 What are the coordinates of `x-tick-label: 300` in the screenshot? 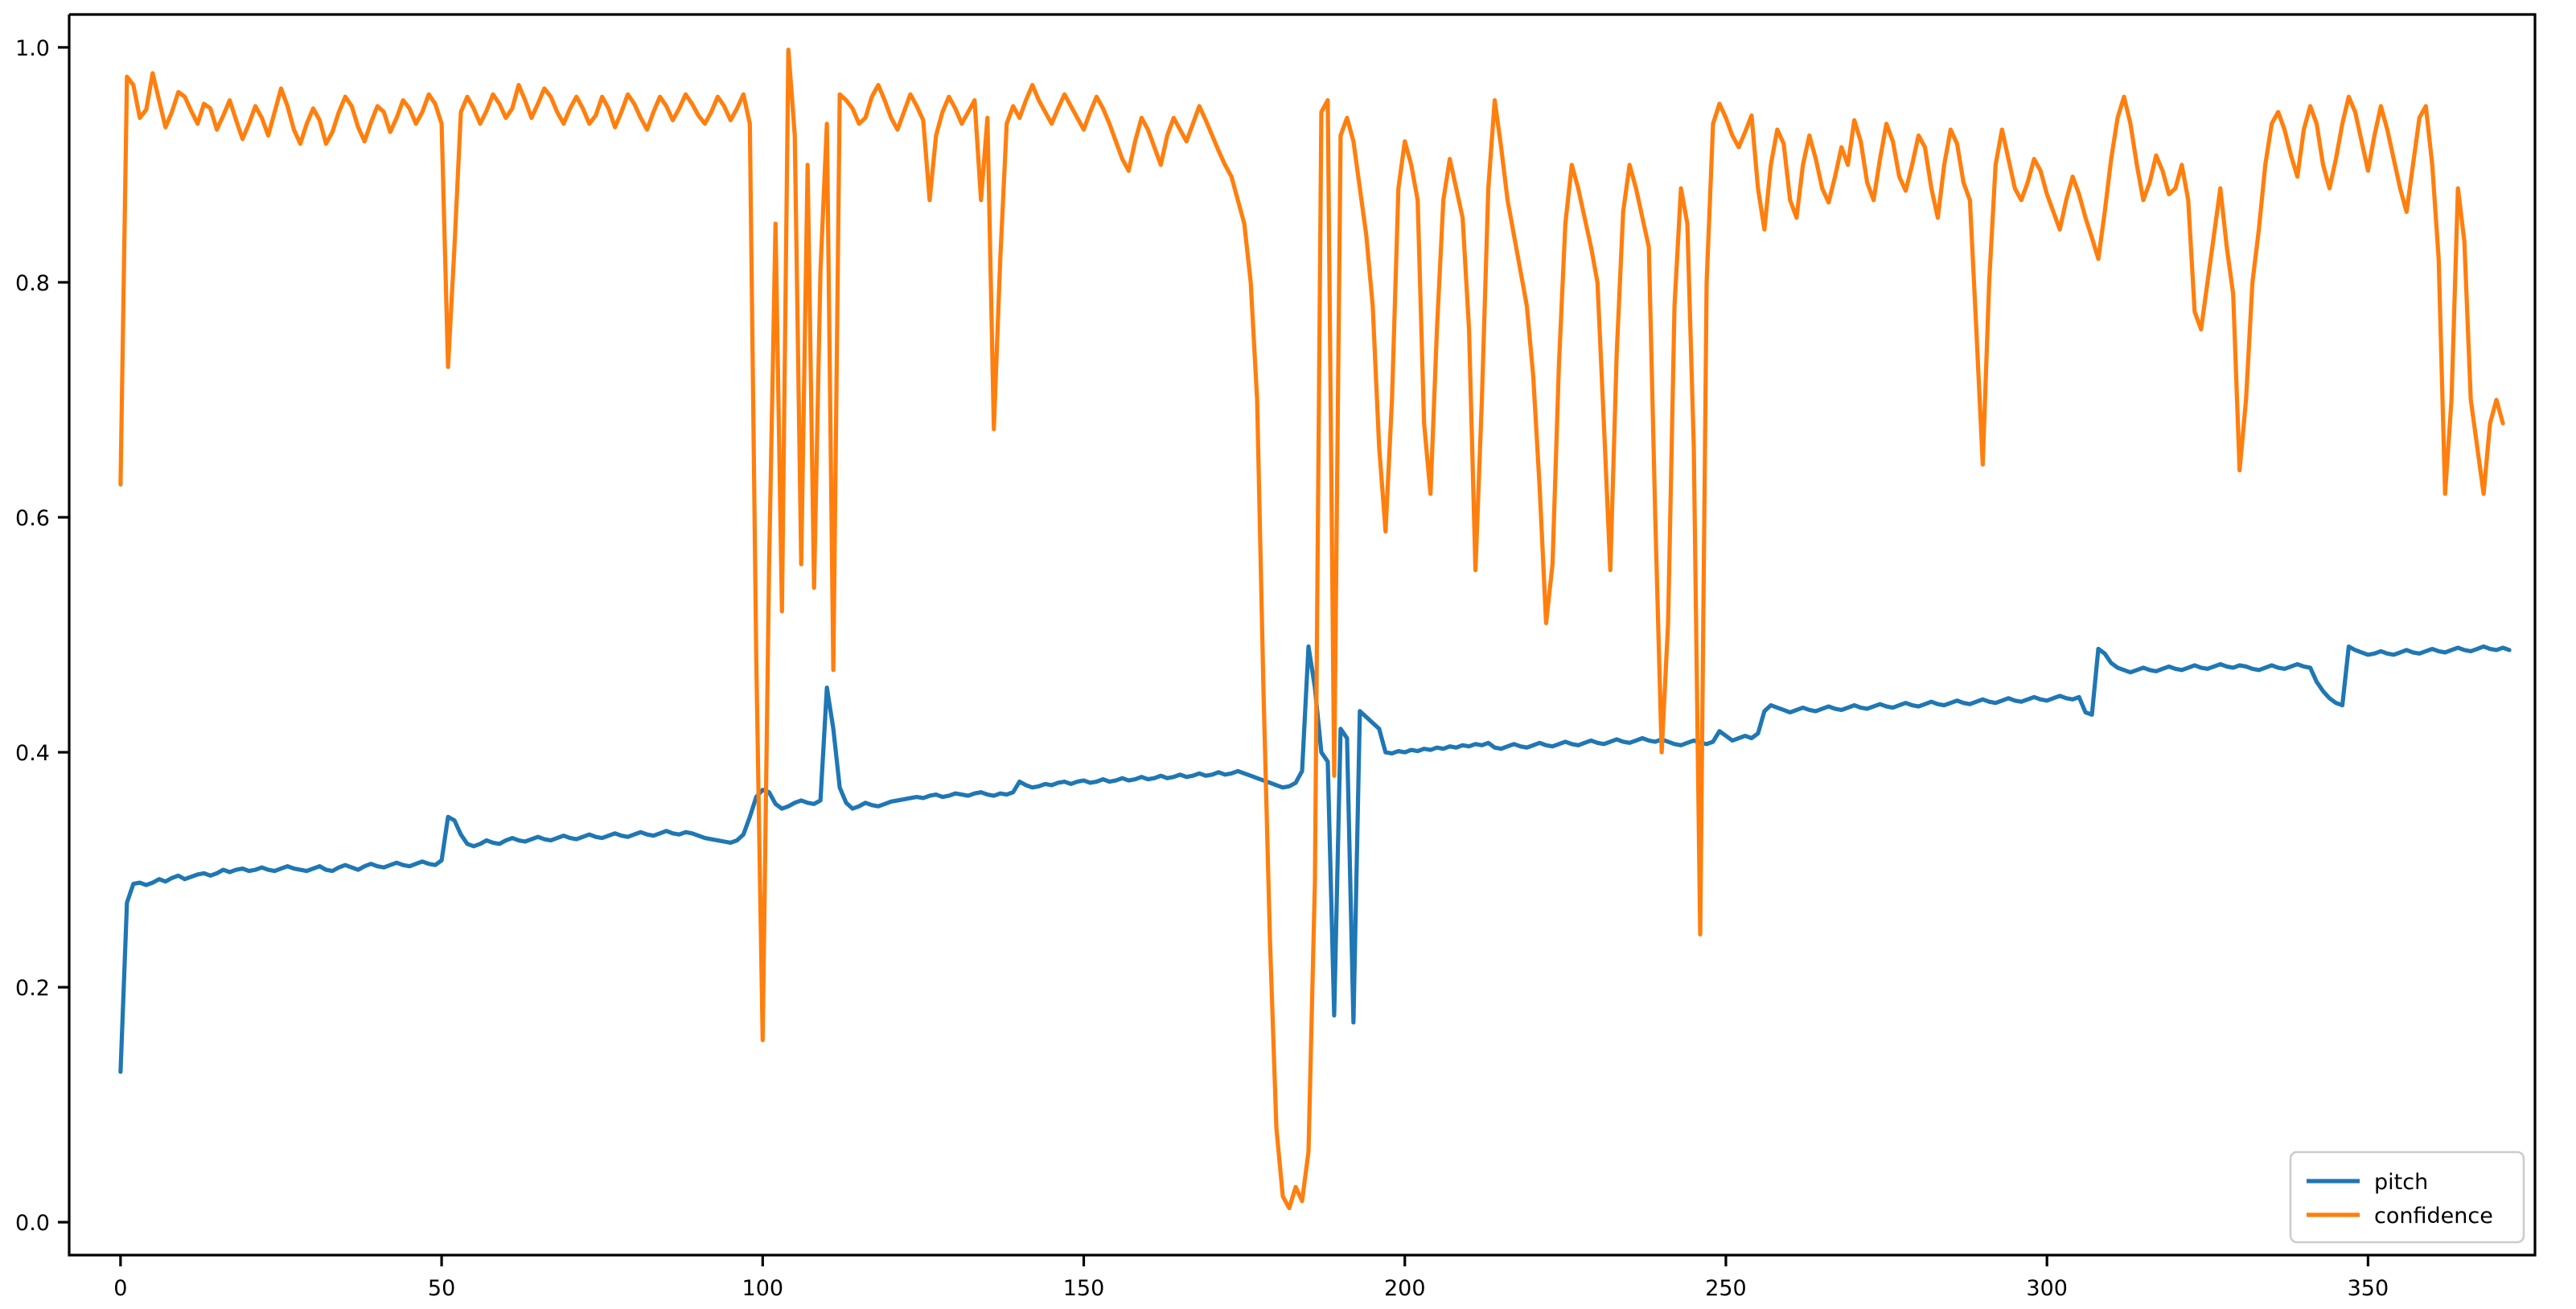 It's located at (2047, 1288).